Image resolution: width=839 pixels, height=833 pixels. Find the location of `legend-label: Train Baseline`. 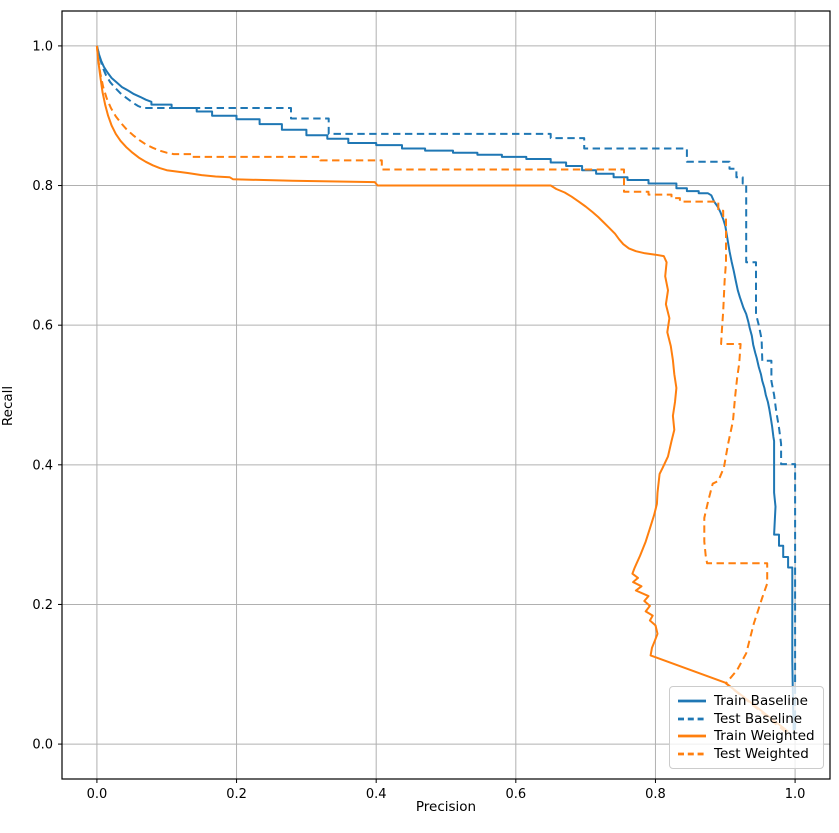

legend-label: Train Baseline is located at coordinates (761, 700).